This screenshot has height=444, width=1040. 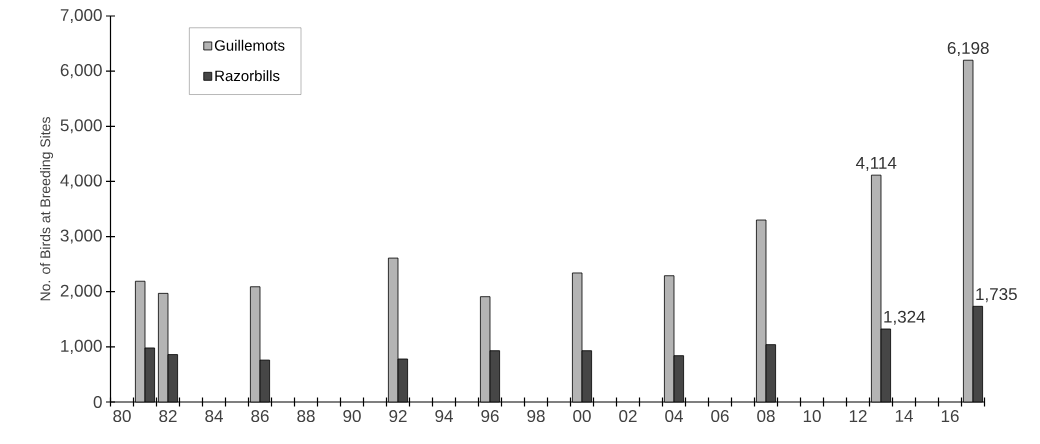 What do you see at coordinates (81, 181) in the screenshot?
I see `y-tick-label: 4,000` at bounding box center [81, 181].